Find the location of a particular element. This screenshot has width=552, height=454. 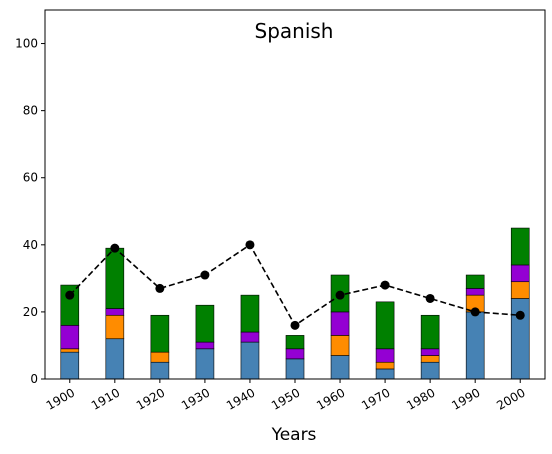

bar-1950-s0 is located at coordinates (295, 369).